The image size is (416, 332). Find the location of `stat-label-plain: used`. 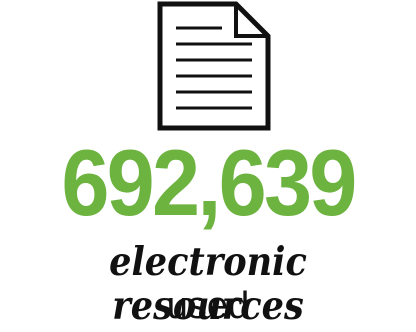

stat-label-plain: used is located at coordinates (208, 306).